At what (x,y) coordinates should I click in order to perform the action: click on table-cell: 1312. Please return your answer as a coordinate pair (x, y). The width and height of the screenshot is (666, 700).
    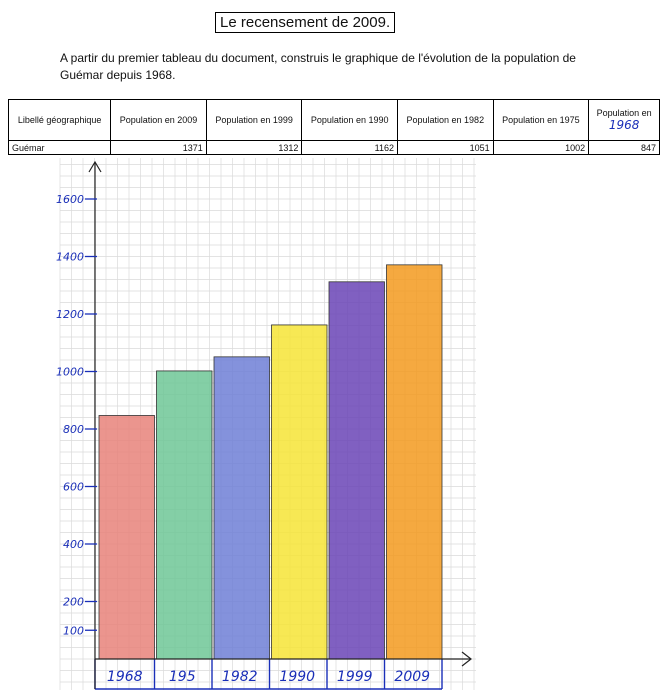
    Looking at the image, I should click on (254, 147).